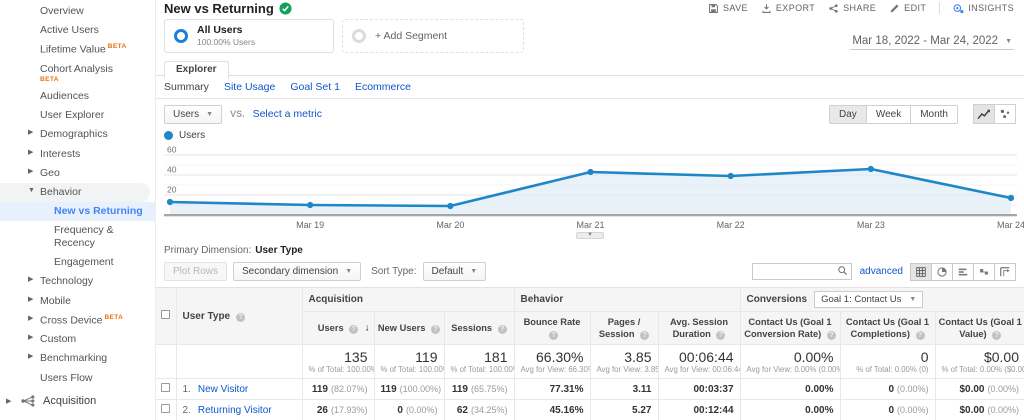  Describe the element at coordinates (433, 36) in the screenshot. I see `add-segment-card: + Add Segment` at that location.